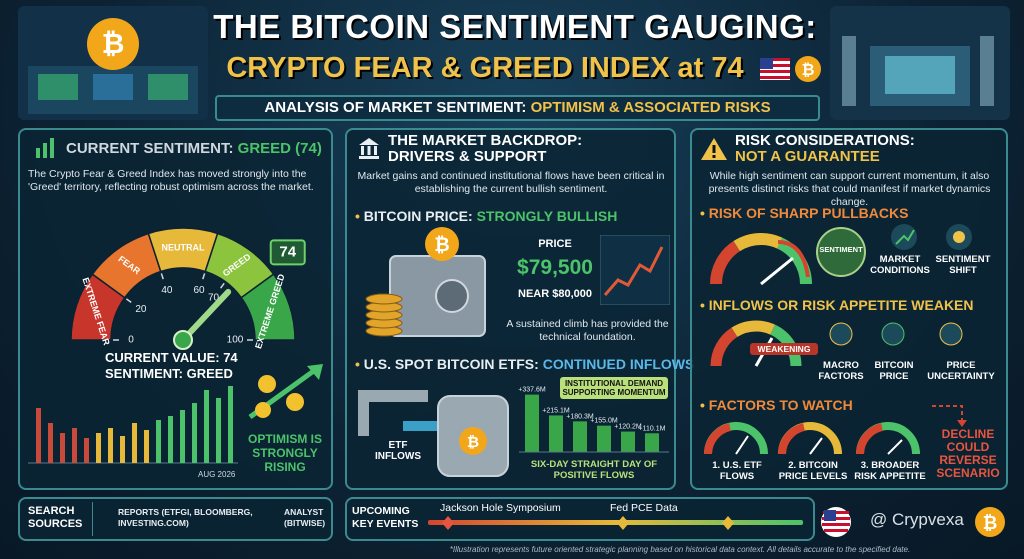 This screenshot has height=559, width=1024. I want to click on near-price: NEAR $80,000, so click(555, 294).